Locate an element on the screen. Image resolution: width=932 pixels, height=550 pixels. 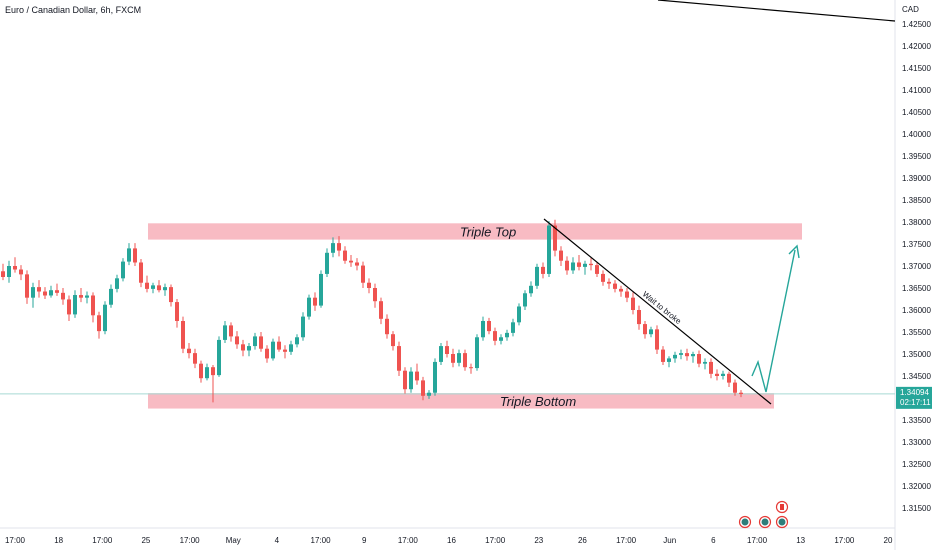
triple-bottom-zone is located at coordinates (461, 401).